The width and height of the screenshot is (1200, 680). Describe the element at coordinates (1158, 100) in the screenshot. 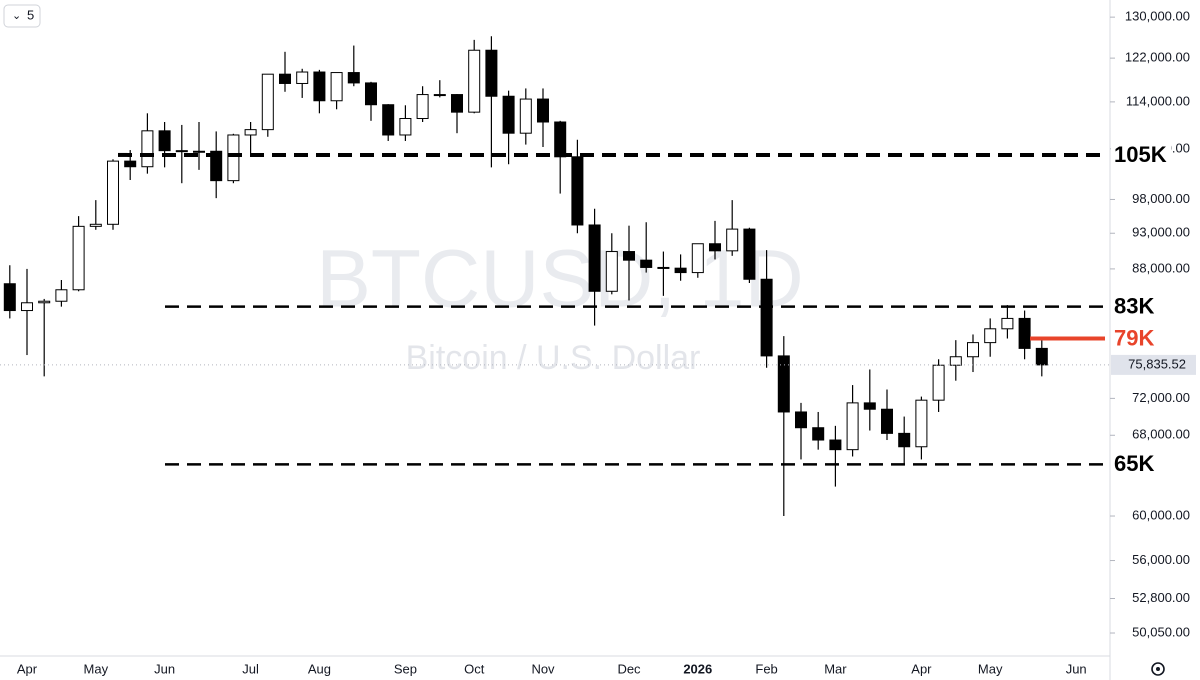

I see `y-tick-label: 114,000.00` at that location.